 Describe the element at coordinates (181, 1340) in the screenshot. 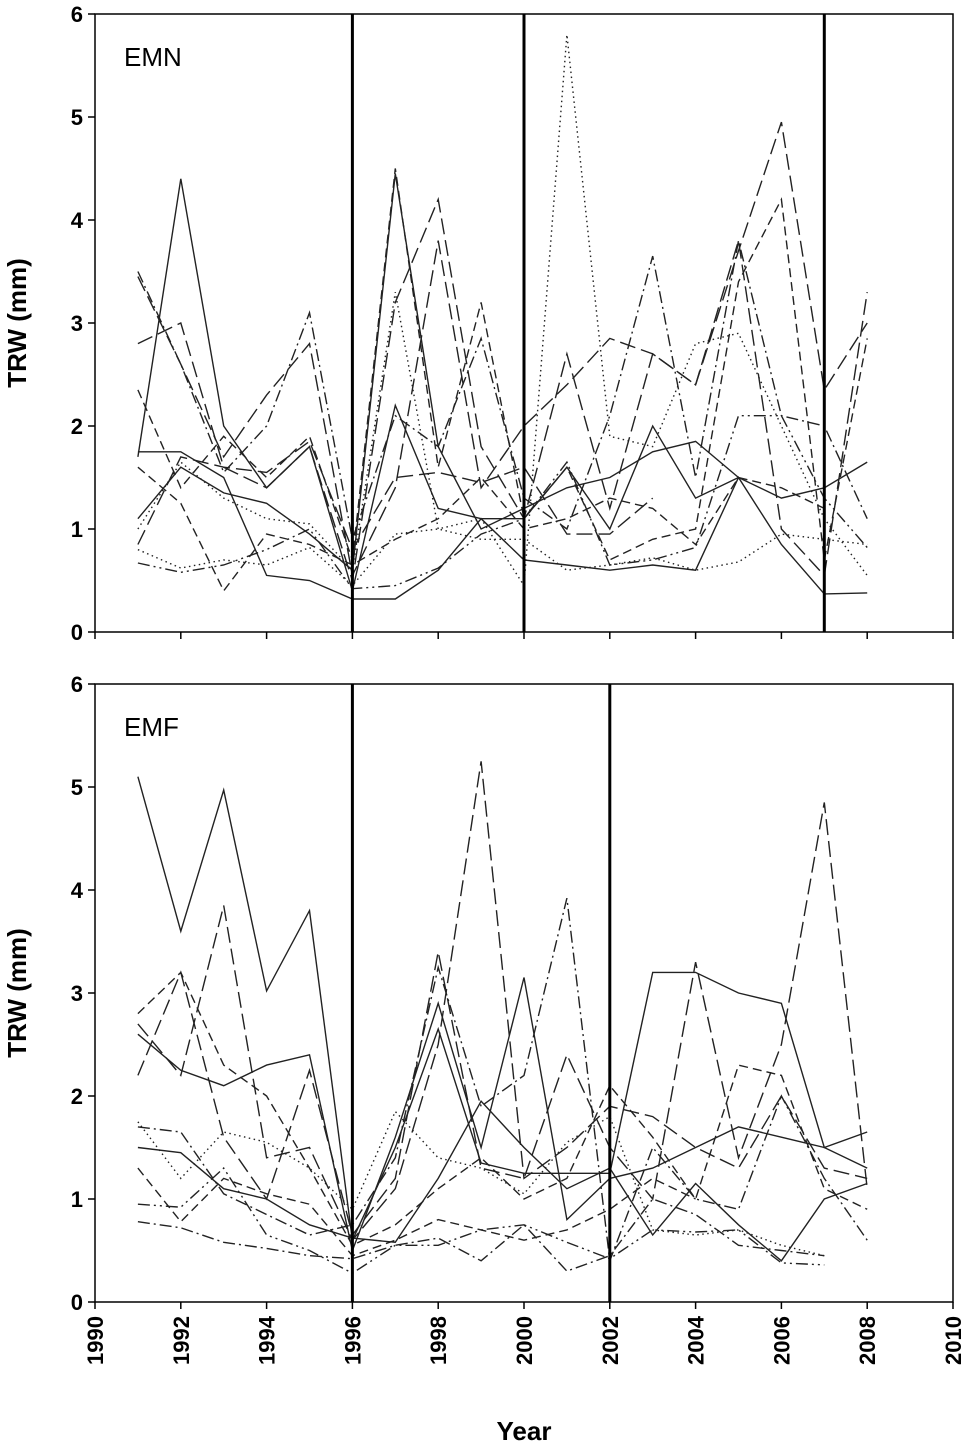

I see `x-tick-label: 1992` at that location.